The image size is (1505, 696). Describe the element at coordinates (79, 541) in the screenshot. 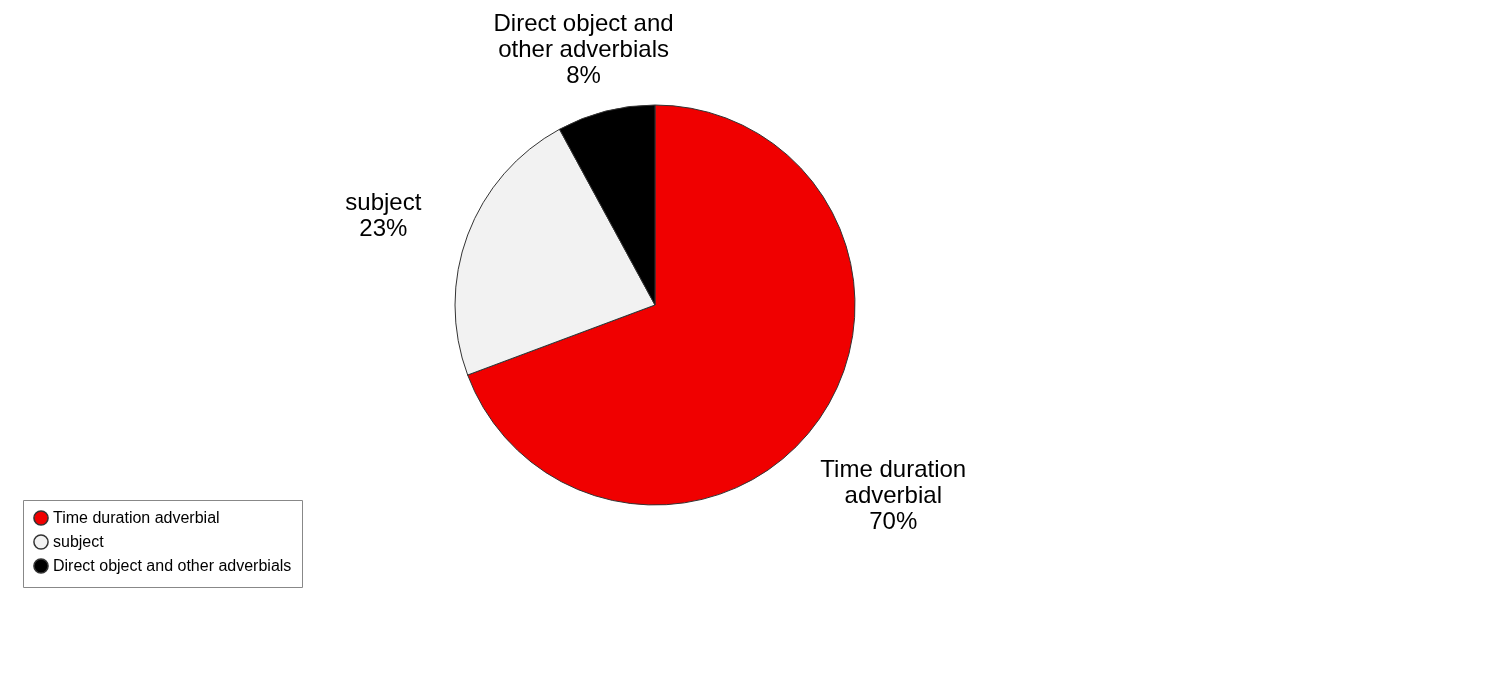

I see `legend-label: subject` at that location.